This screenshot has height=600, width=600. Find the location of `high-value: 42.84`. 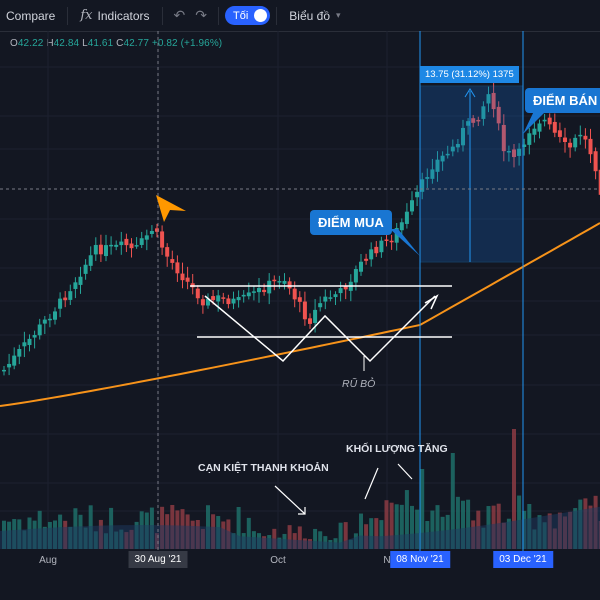

high-value: 42.84 is located at coordinates (66, 43).